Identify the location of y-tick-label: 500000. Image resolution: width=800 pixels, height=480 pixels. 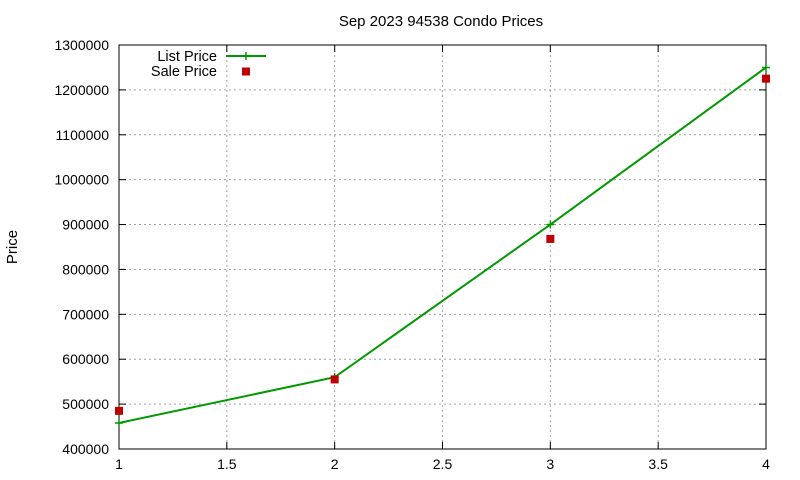
(85, 404).